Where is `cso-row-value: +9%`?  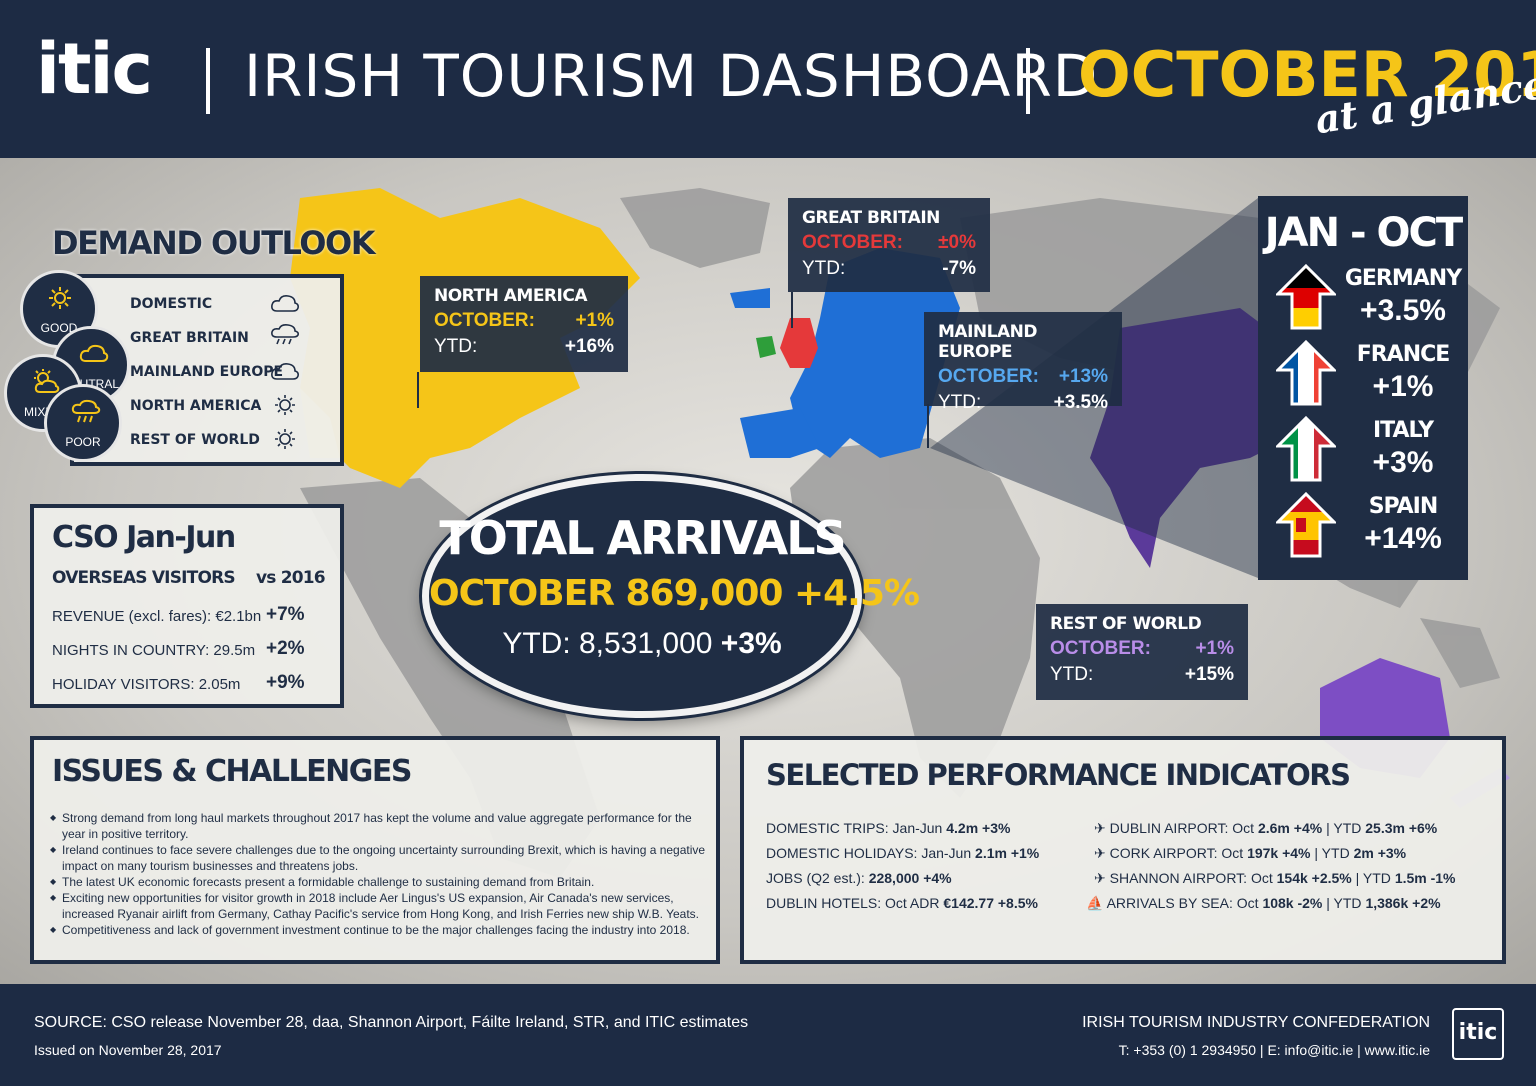 cso-row-value: +9% is located at coordinates (285, 682).